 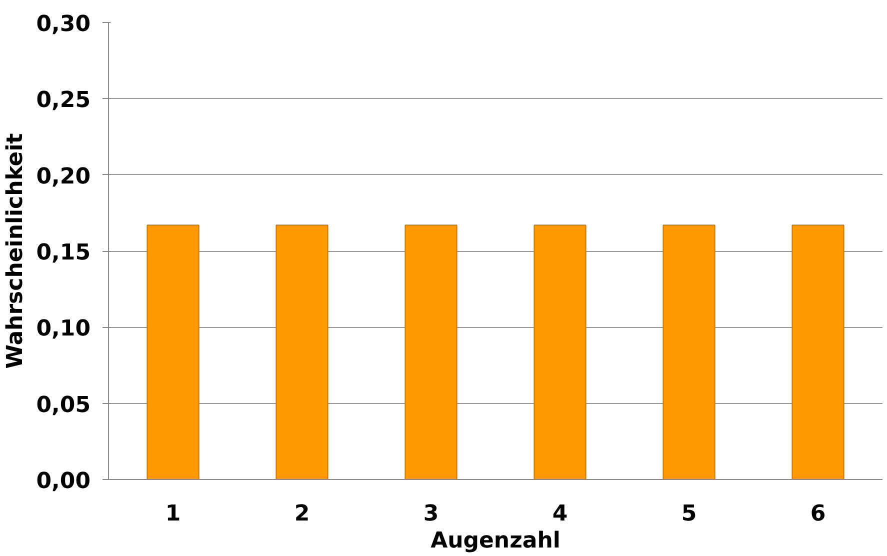 I want to click on x-tick-label: 6, so click(x=818, y=514).